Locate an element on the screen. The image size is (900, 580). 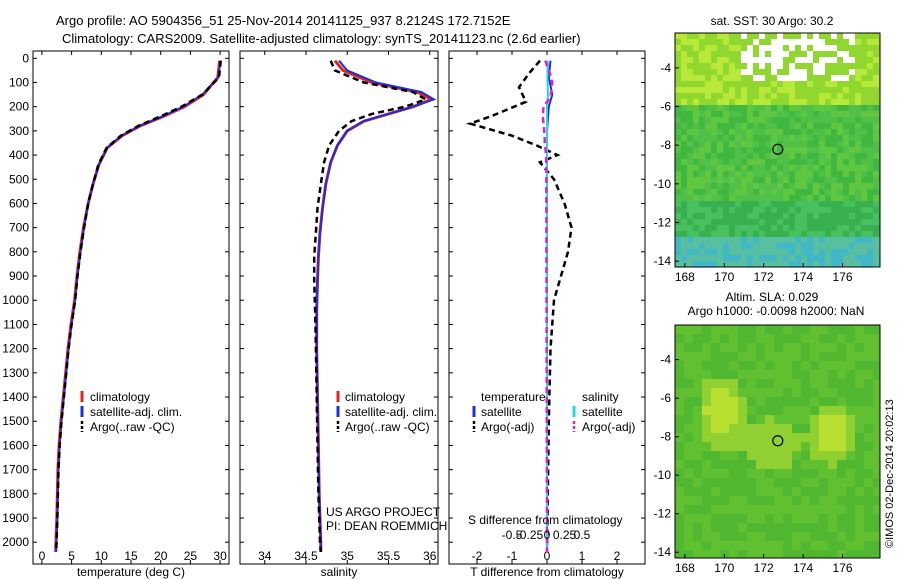
argo-position-marker is located at coordinates (778, 149).